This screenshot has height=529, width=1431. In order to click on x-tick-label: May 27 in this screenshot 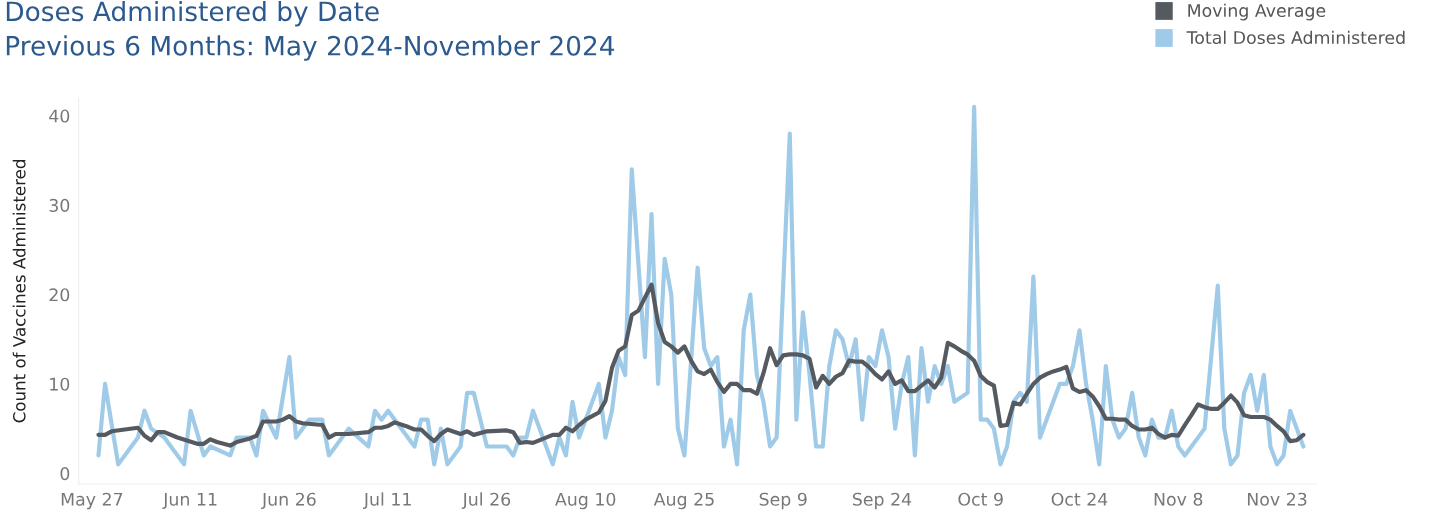, I will do `click(92, 501)`.